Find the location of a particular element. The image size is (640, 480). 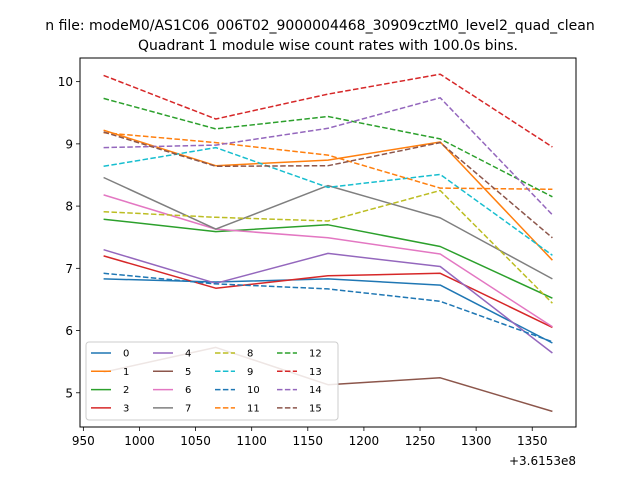

legend-label-13: 13 is located at coordinates (315, 372).